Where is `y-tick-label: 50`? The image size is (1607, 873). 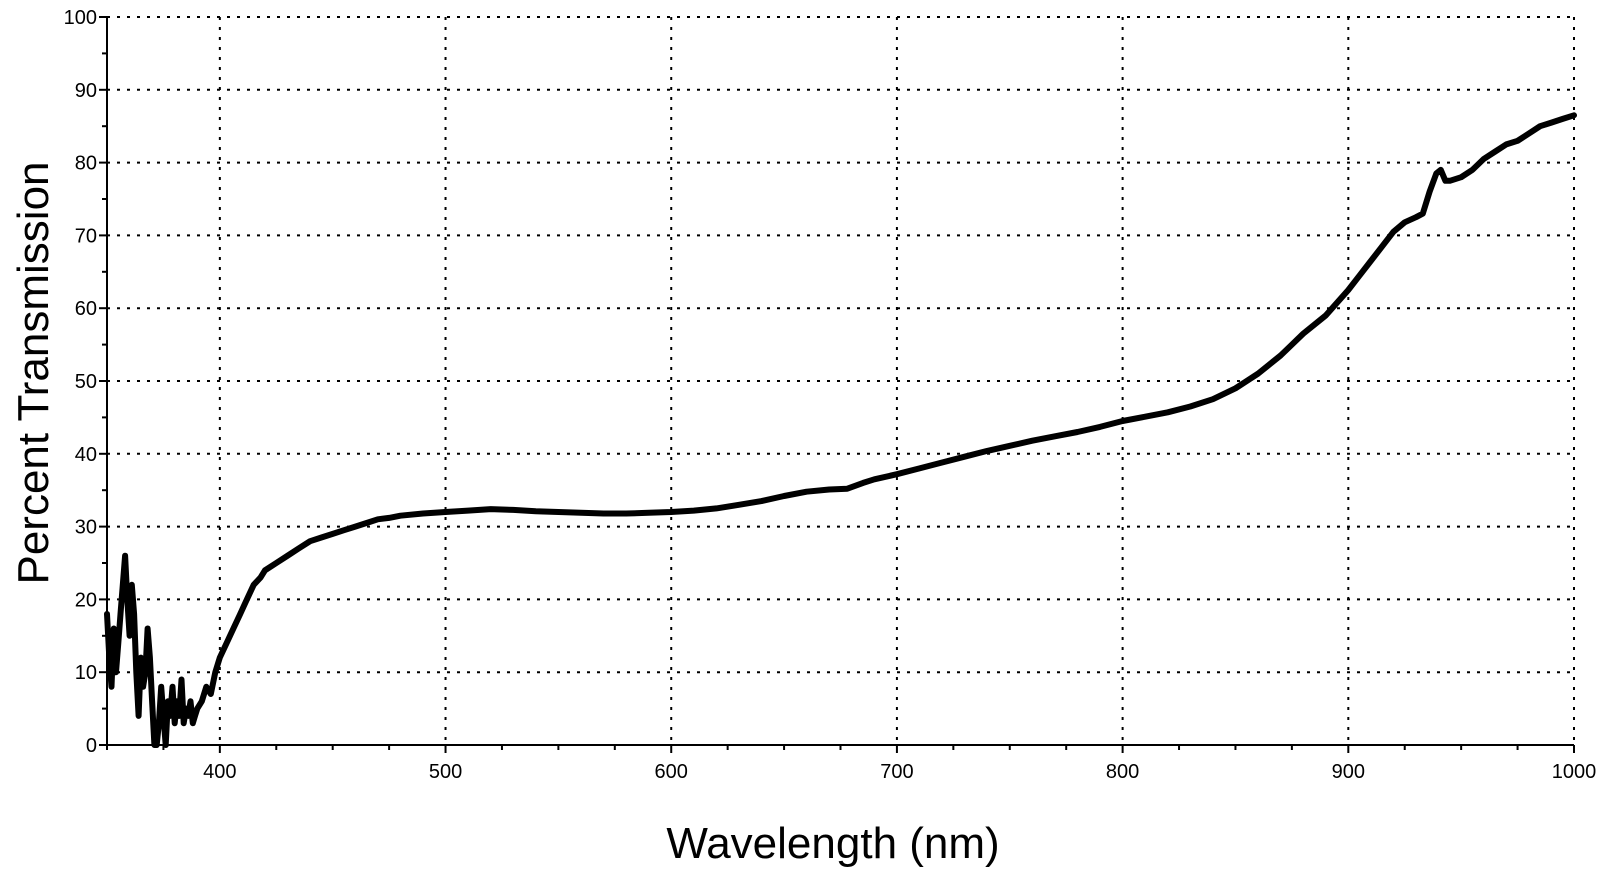
y-tick-label: 50 is located at coordinates (86, 382).